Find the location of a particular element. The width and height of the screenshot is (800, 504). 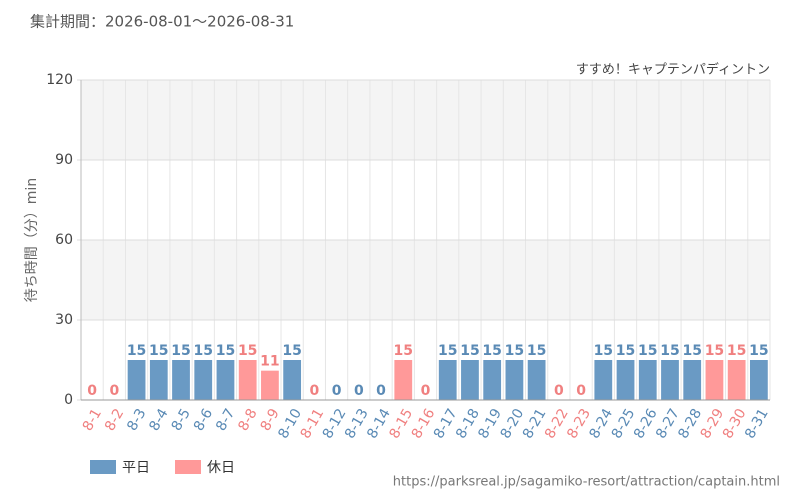

y-tick-label: 90 is located at coordinates (64, 160).